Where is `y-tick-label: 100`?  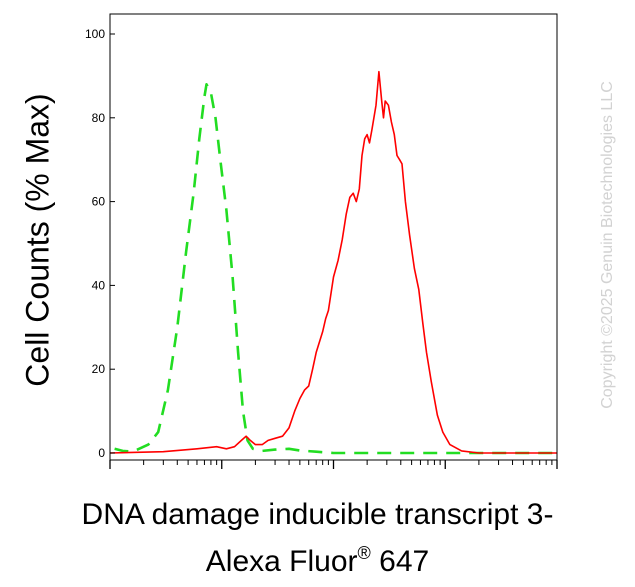 y-tick-label: 100 is located at coordinates (95, 34).